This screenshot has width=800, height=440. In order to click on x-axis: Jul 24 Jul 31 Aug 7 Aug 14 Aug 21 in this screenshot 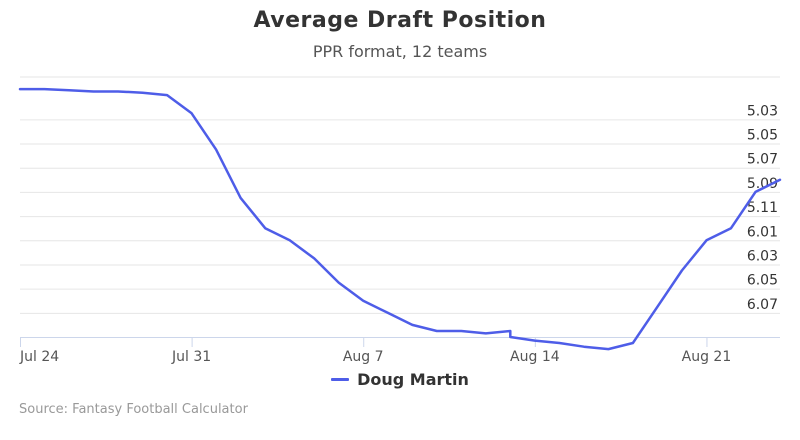, I will do `click(399, 351)`.